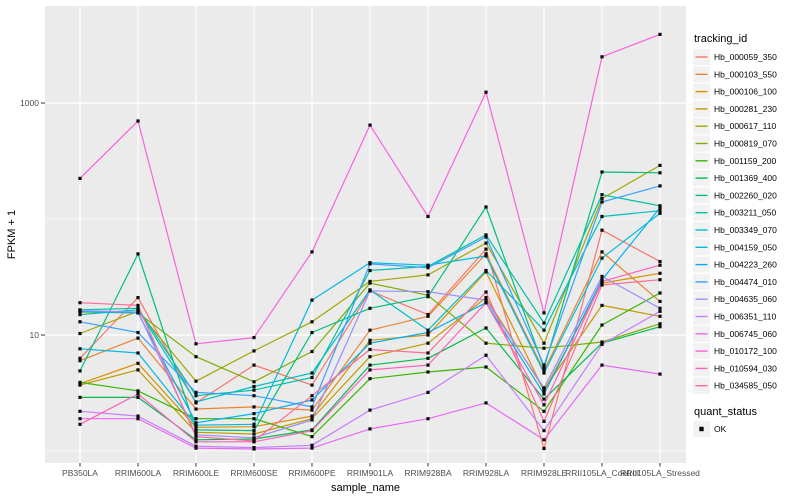  I want to click on x-tick-label: RRII105LA_Stressed, so click(660, 473).